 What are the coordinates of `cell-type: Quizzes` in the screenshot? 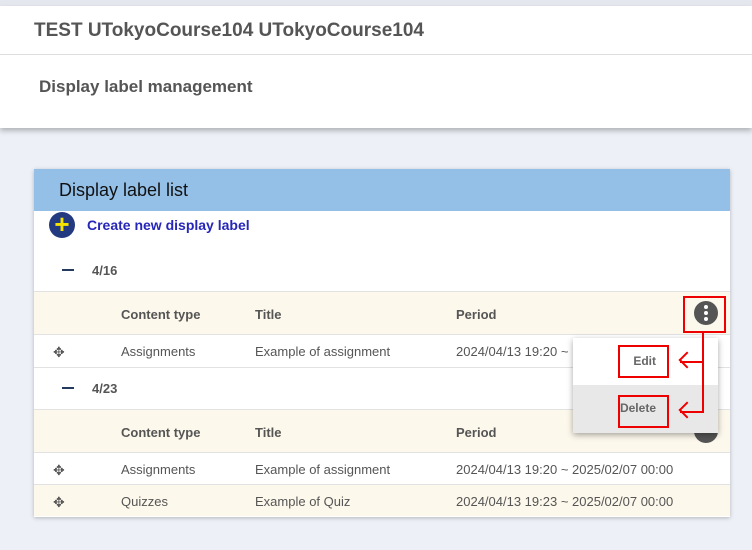 It's located at (144, 501).